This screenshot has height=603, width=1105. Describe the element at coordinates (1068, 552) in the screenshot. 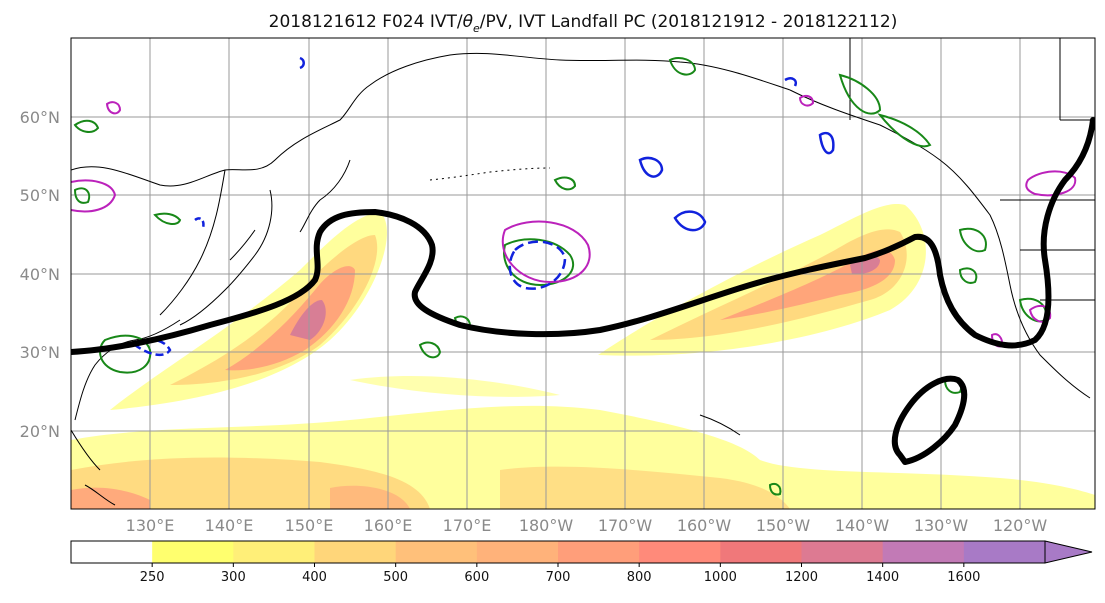

I see `colorbar-extend-arrow` at that location.